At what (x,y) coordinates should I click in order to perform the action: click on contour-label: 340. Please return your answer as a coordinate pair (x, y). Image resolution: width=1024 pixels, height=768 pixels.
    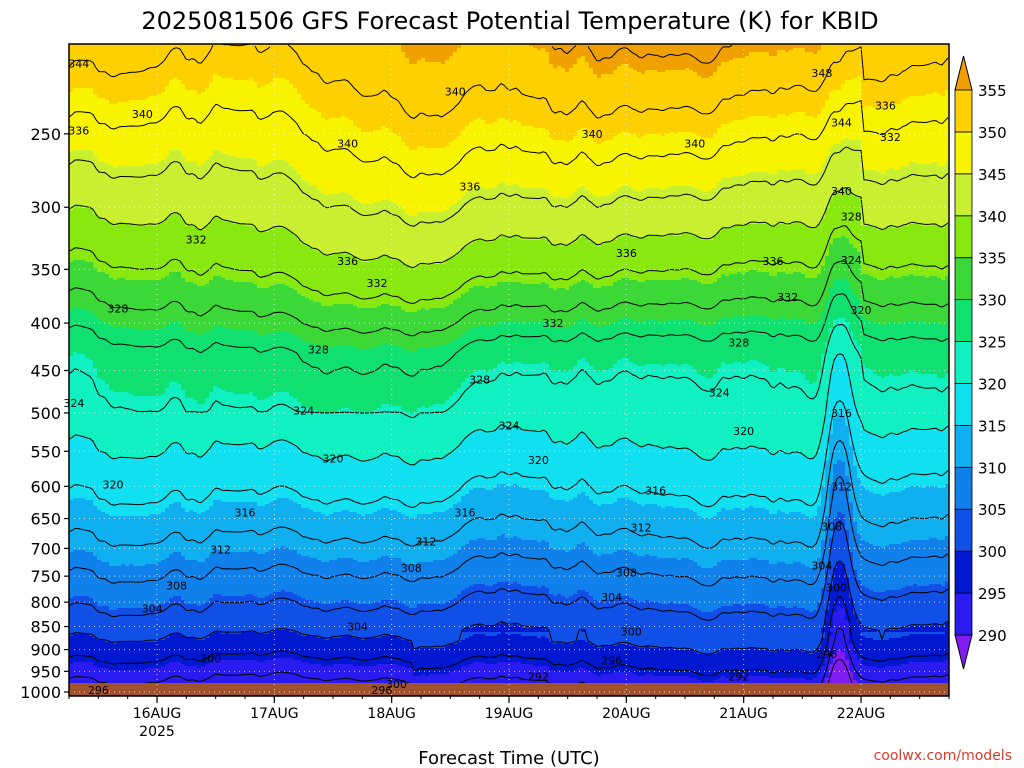
    Looking at the image, I should click on (142, 114).